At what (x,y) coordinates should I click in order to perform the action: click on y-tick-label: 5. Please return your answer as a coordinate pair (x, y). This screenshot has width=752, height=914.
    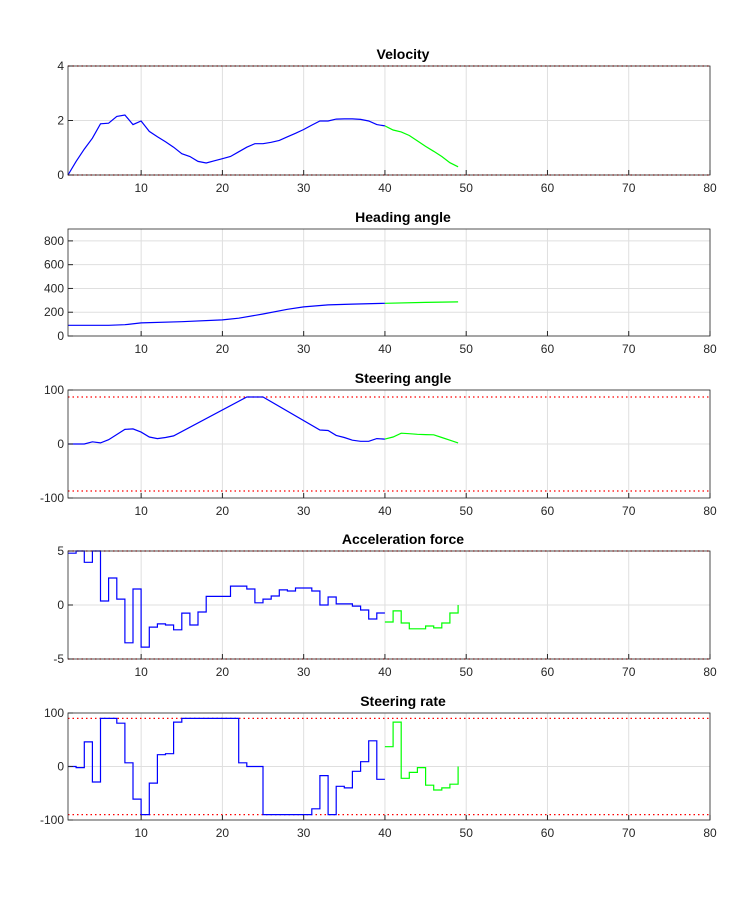
    Looking at the image, I should click on (60, 551).